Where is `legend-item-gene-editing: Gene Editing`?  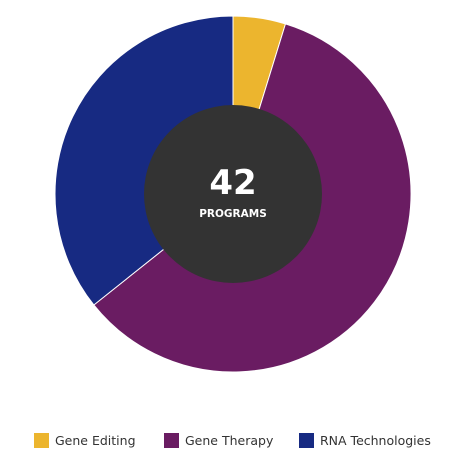
legend-item-gene-editing: Gene Editing is located at coordinates (85, 440).